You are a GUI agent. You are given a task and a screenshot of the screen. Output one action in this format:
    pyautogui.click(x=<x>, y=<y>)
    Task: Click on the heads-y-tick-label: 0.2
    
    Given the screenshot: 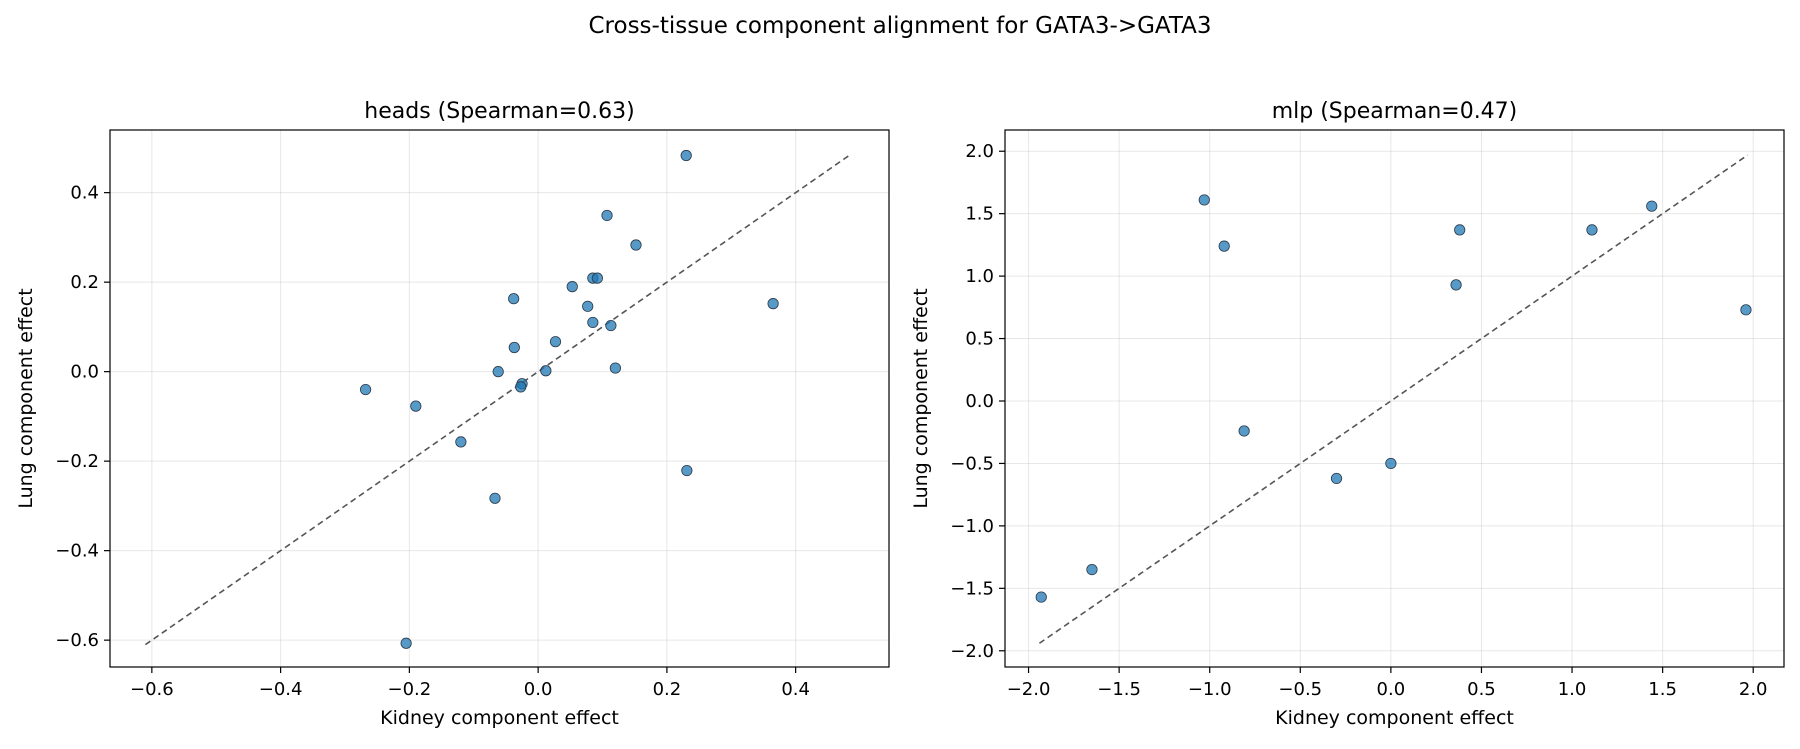 What is the action you would take?
    pyautogui.click(x=84, y=282)
    